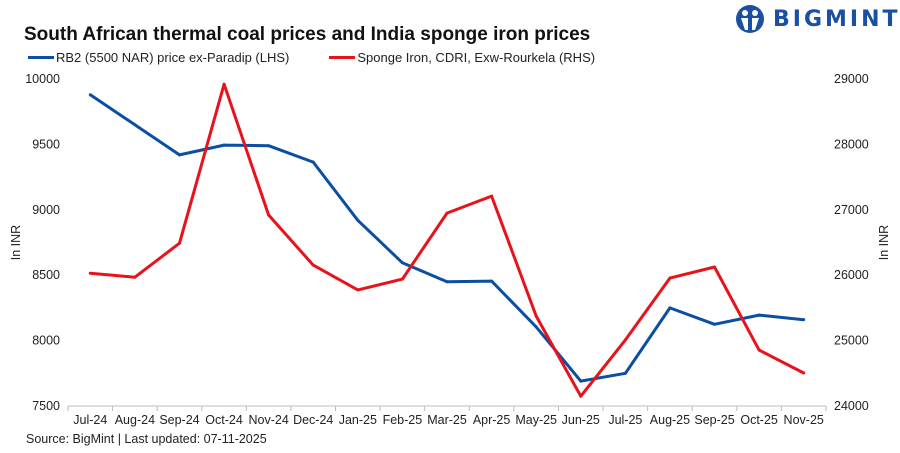 This screenshot has height=453, width=900. What do you see at coordinates (492, 420) in the screenshot?
I see `x-tick-label: Apr-25` at bounding box center [492, 420].